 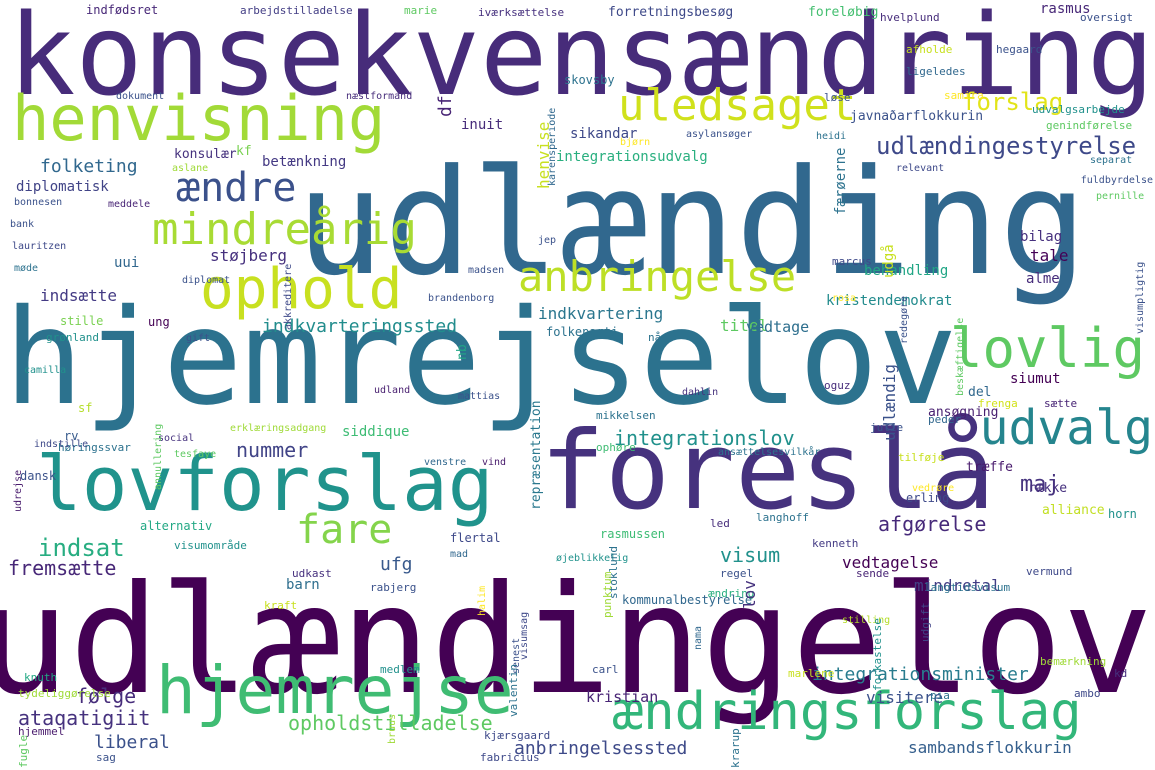 What do you see at coordinates (461, 298) in the screenshot?
I see `cloud-word: brandenborg` at bounding box center [461, 298].